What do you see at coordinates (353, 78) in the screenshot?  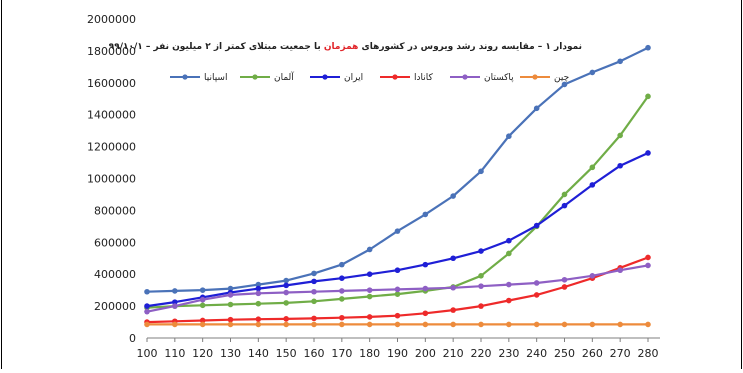 I see `legend-label: ایران` at bounding box center [353, 78].